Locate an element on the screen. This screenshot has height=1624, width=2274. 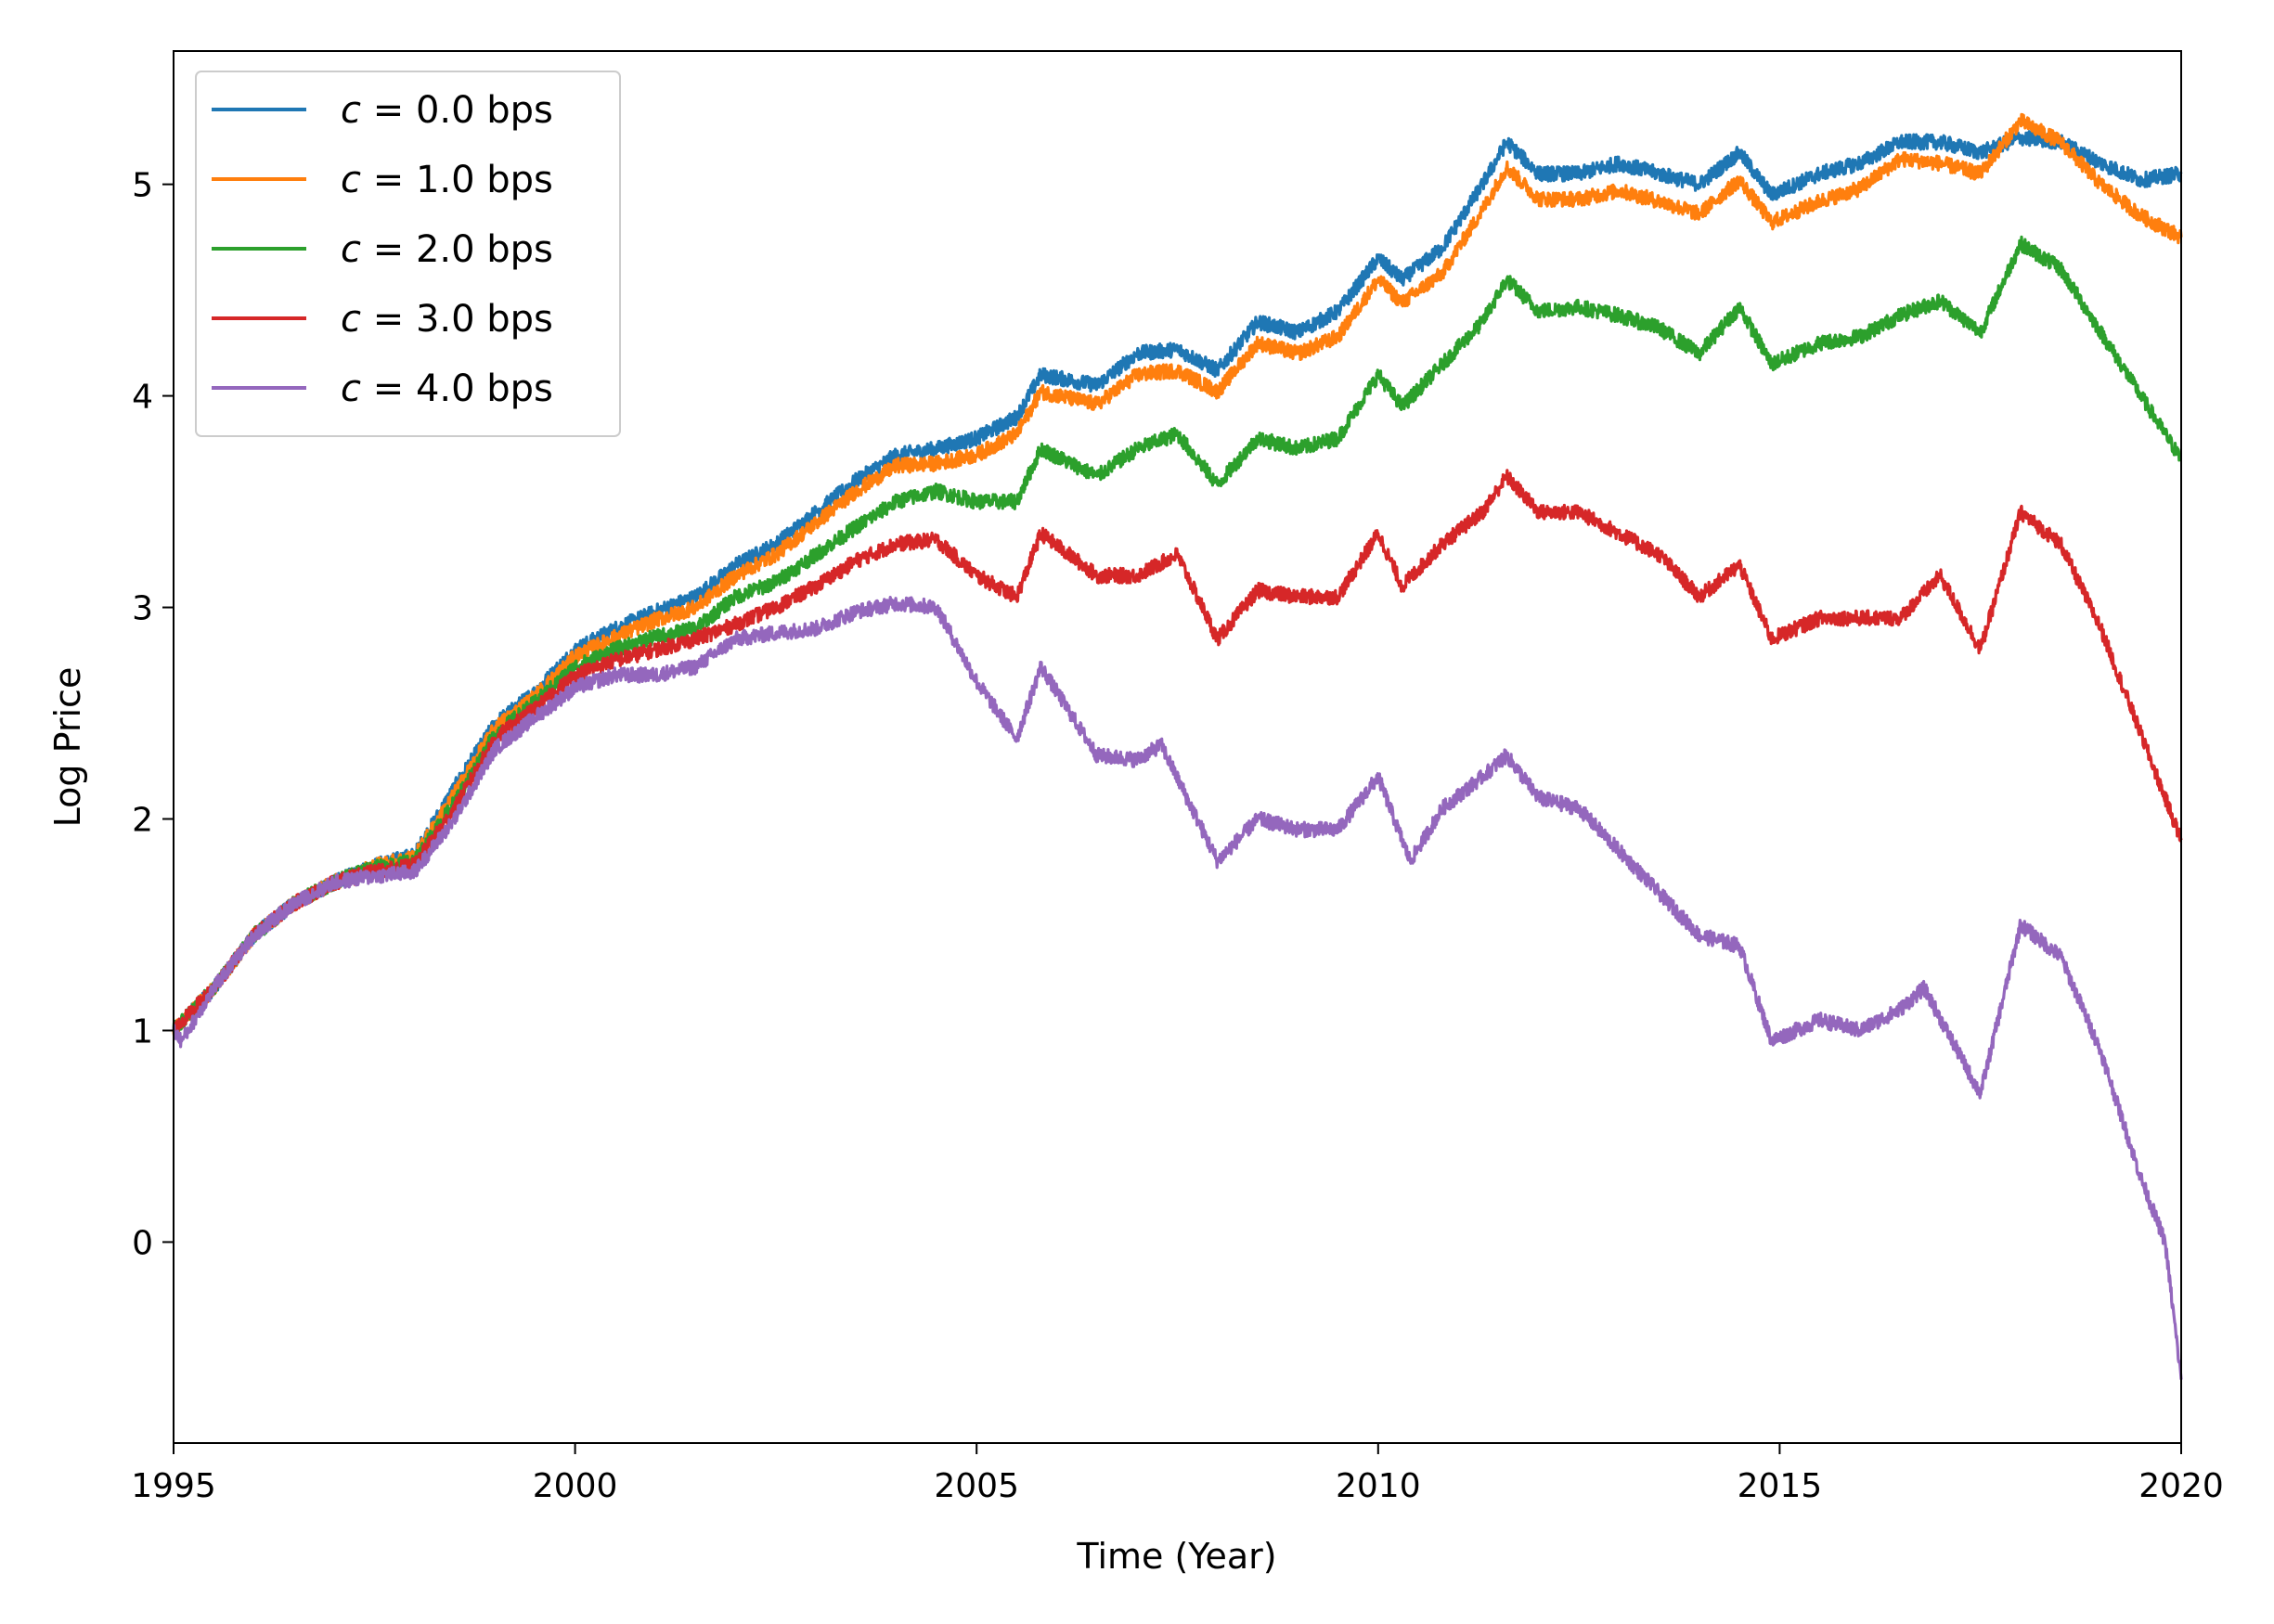
x-tick-label: 2005 is located at coordinates (976, 1486).